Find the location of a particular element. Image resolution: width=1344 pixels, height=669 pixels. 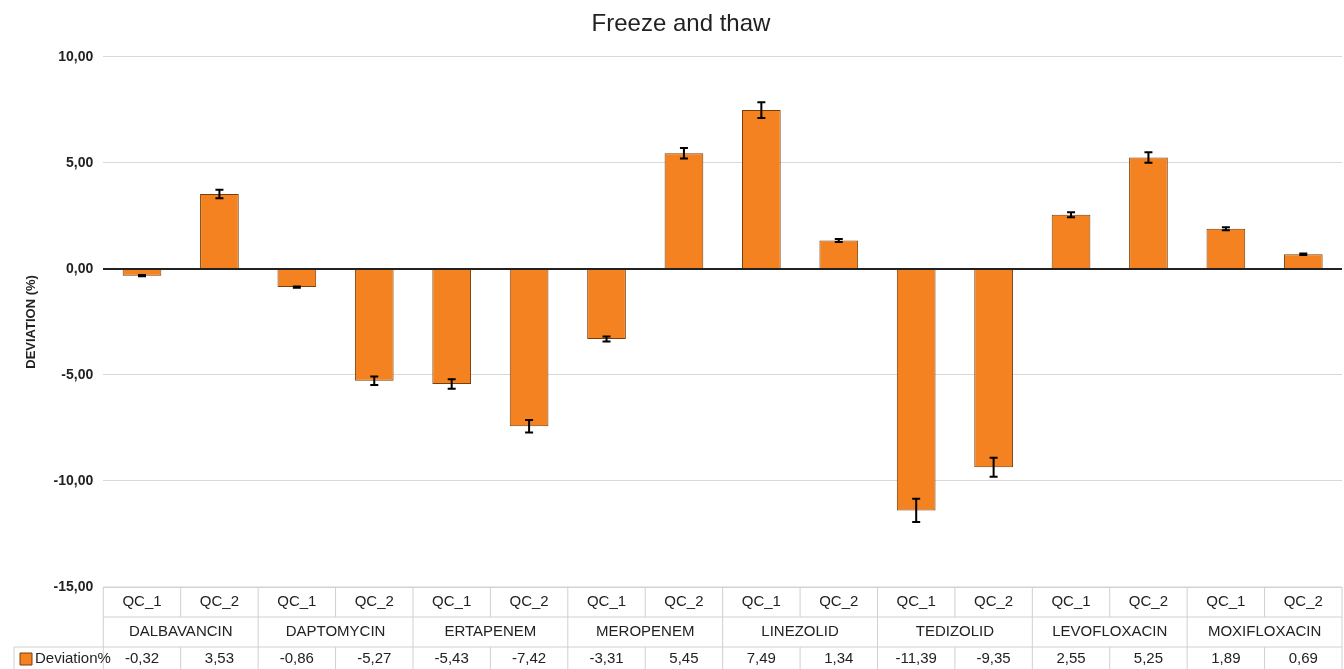

text: DALBAVANCIN is located at coordinates (180, 631).